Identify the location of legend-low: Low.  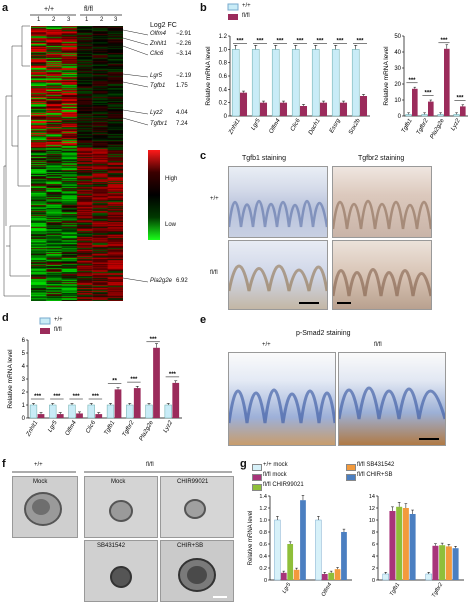
(171, 225).